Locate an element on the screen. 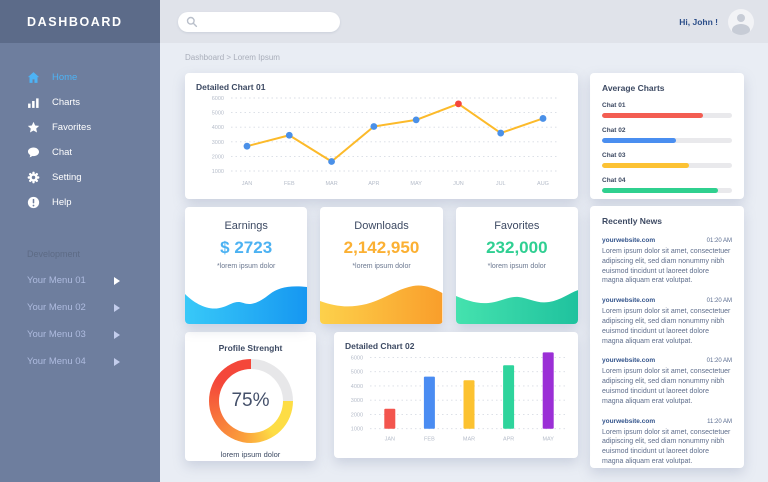 This screenshot has width=768, height=482. stat-card-earnings: Earnings $ 2723 *lorem ipsum dolor is located at coordinates (246, 265).